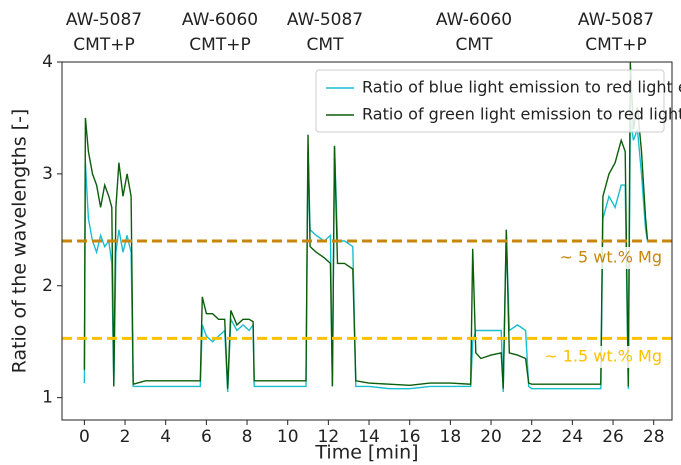 This screenshot has width=681, height=465. I want to click on y-tick-label: 3, so click(47, 174).